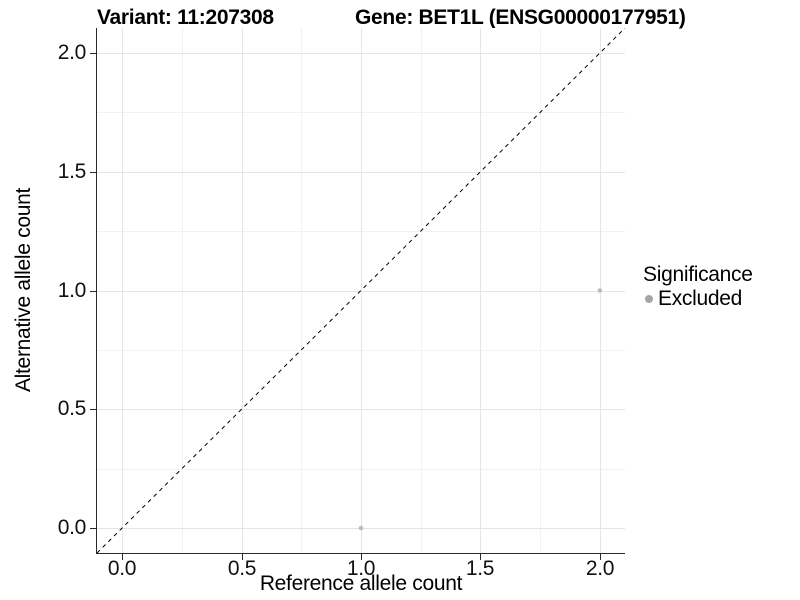 The image size is (800, 600). I want to click on legend-item-label: Excluded, so click(700, 298).